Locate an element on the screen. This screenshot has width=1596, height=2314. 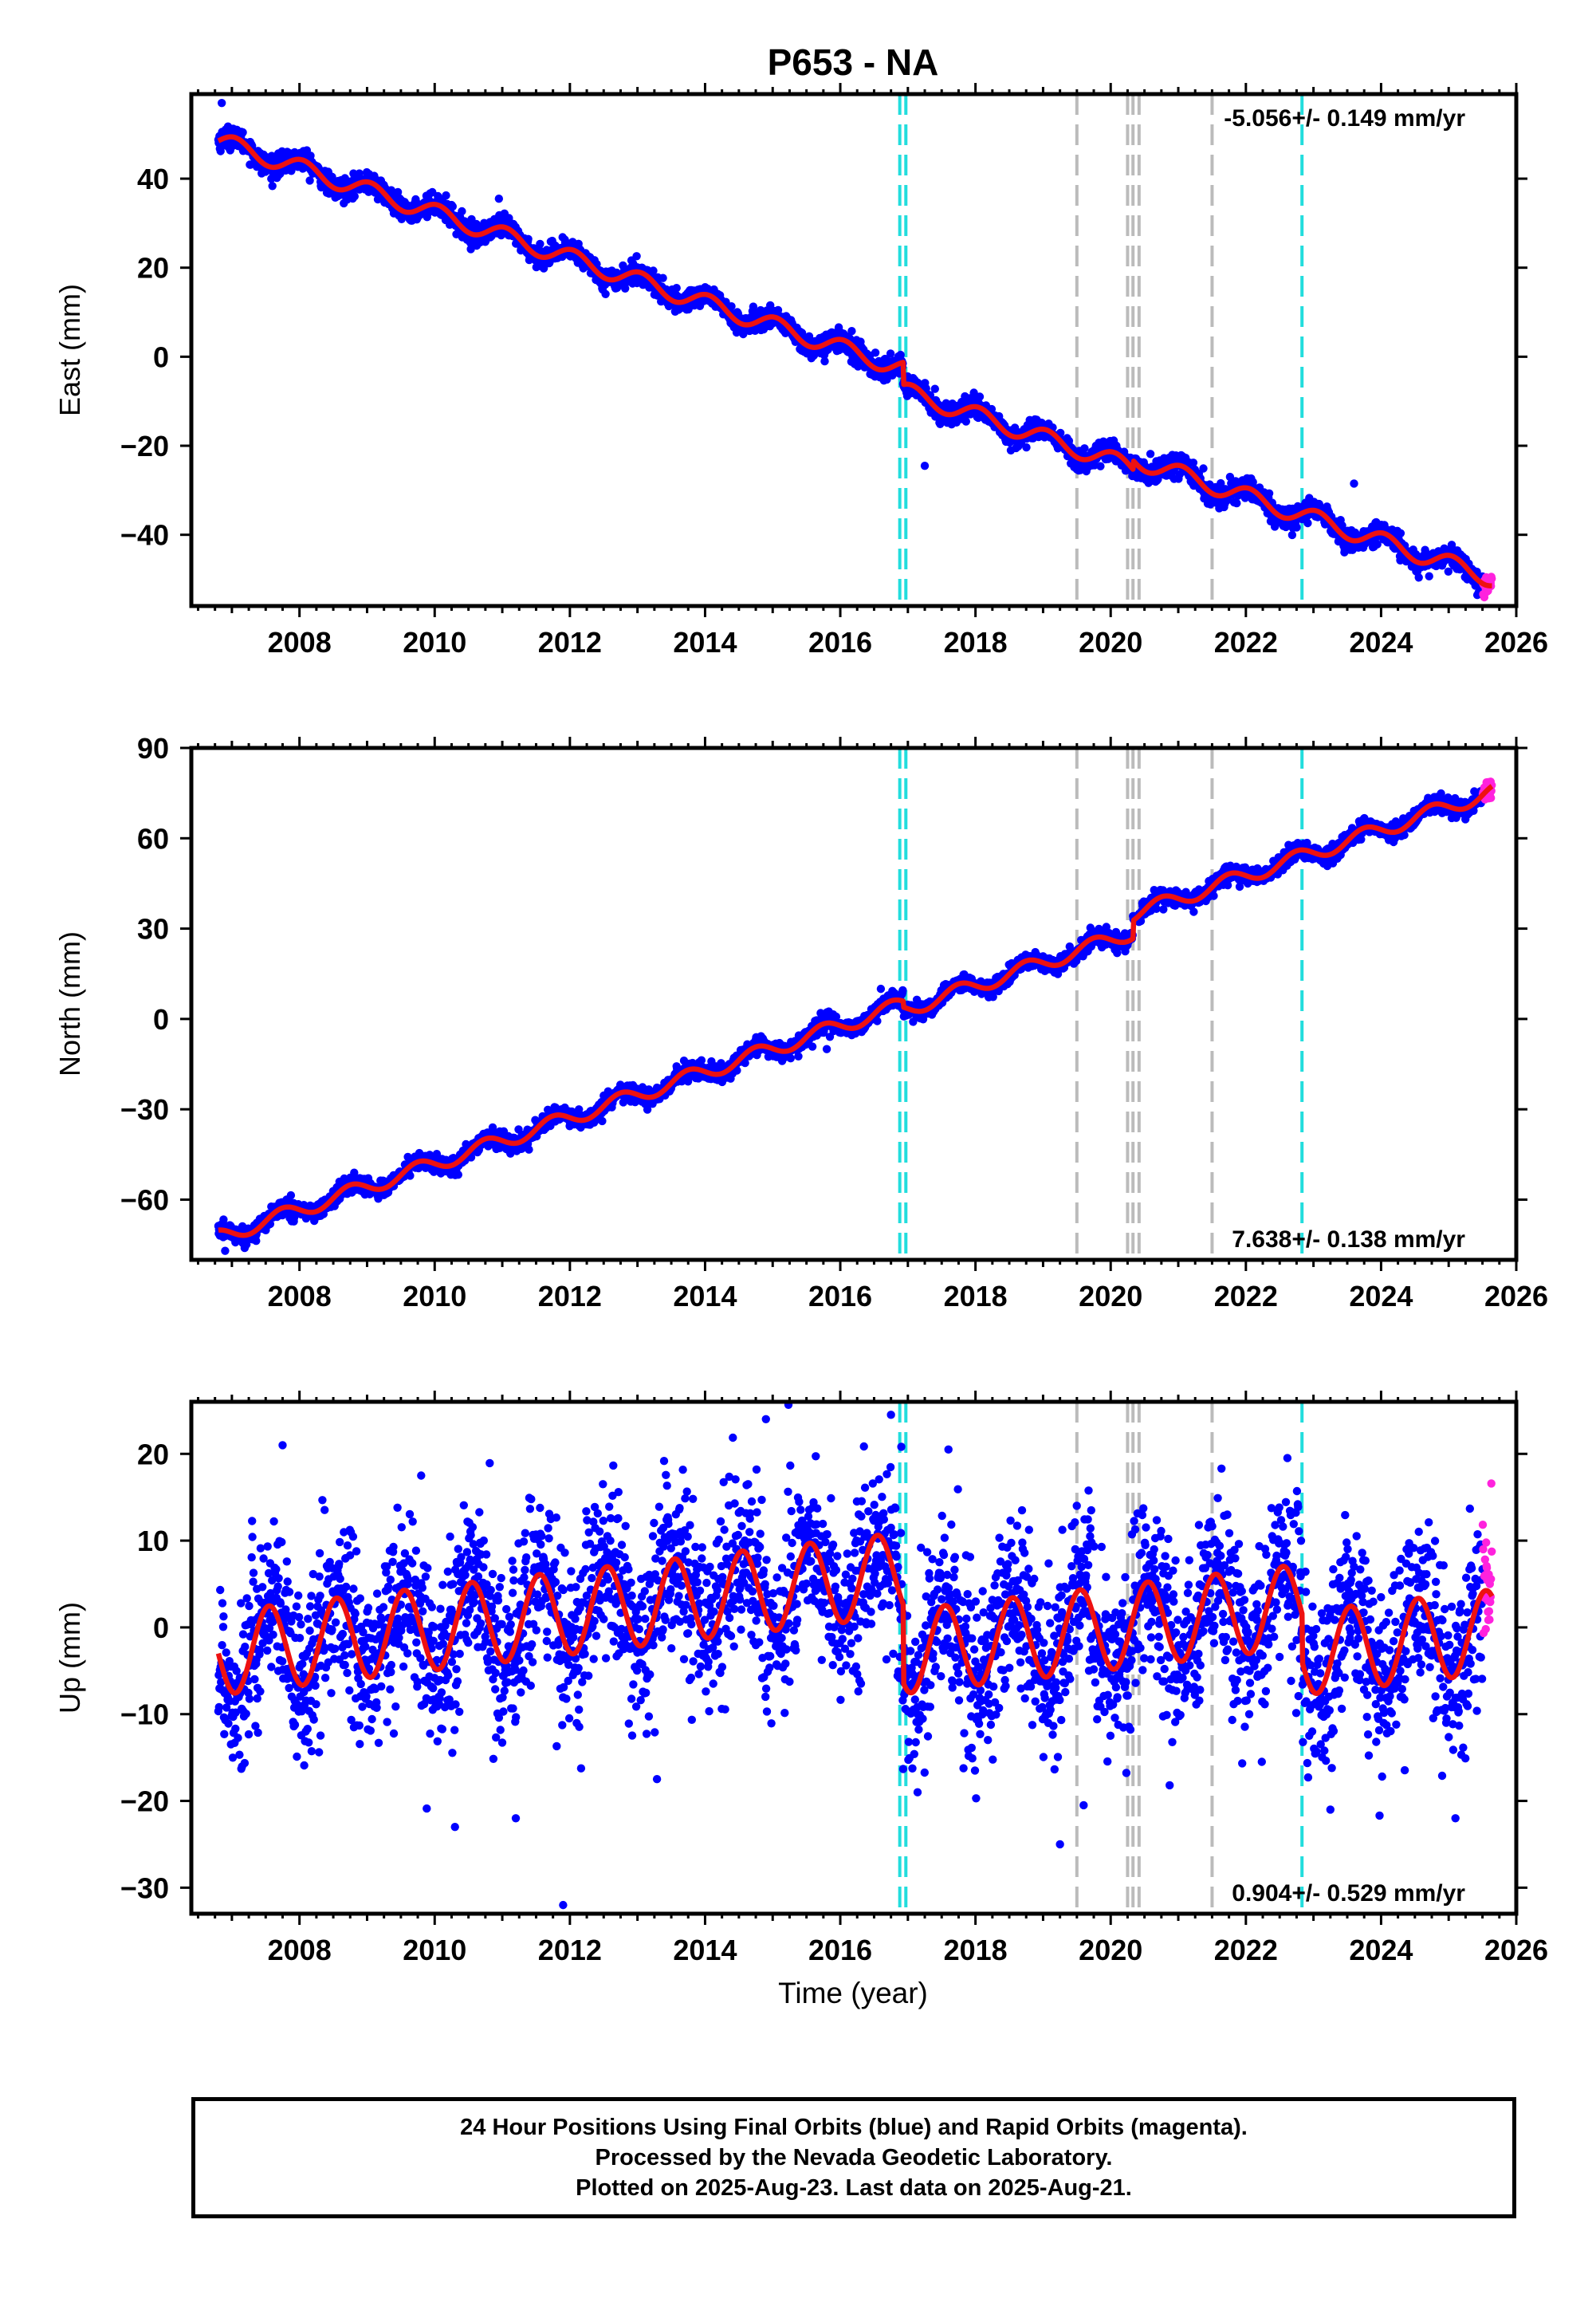
x-tick-label: 2014 is located at coordinates (705, 642).